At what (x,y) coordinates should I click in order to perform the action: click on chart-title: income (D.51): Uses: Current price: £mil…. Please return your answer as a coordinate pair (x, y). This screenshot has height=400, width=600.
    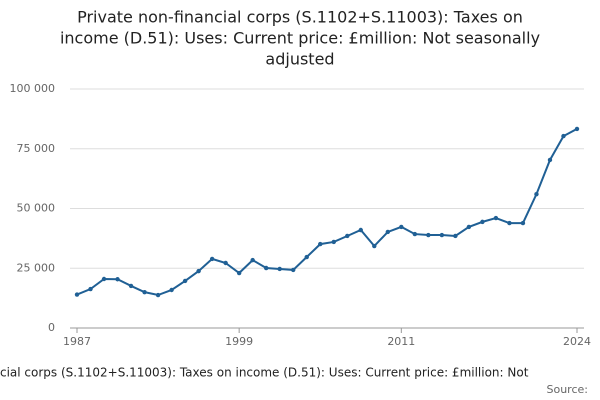
    Looking at the image, I should click on (300, 38).